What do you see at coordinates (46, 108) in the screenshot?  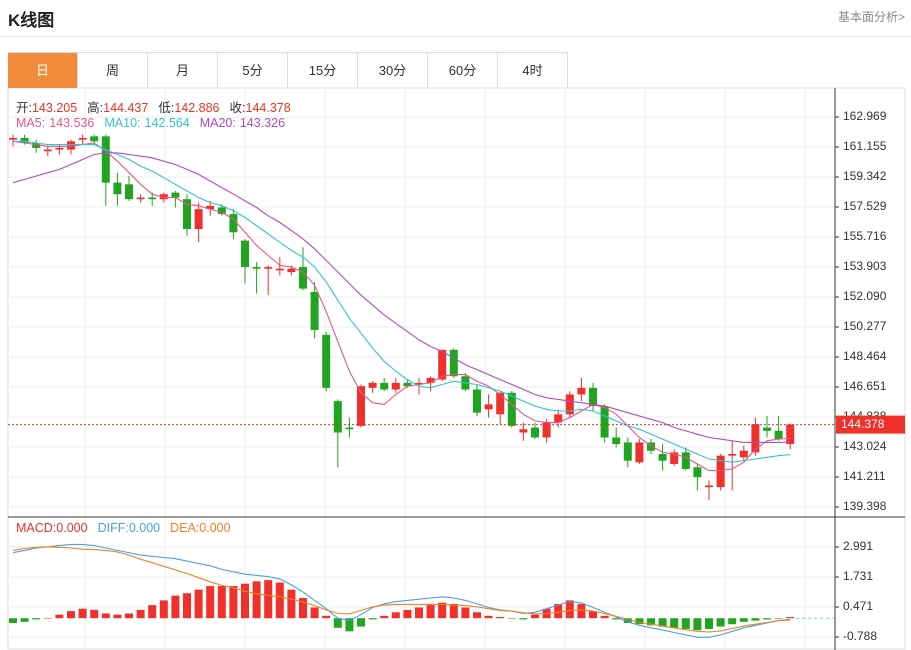 I see `ohlc-item: 开:143.205` at bounding box center [46, 108].